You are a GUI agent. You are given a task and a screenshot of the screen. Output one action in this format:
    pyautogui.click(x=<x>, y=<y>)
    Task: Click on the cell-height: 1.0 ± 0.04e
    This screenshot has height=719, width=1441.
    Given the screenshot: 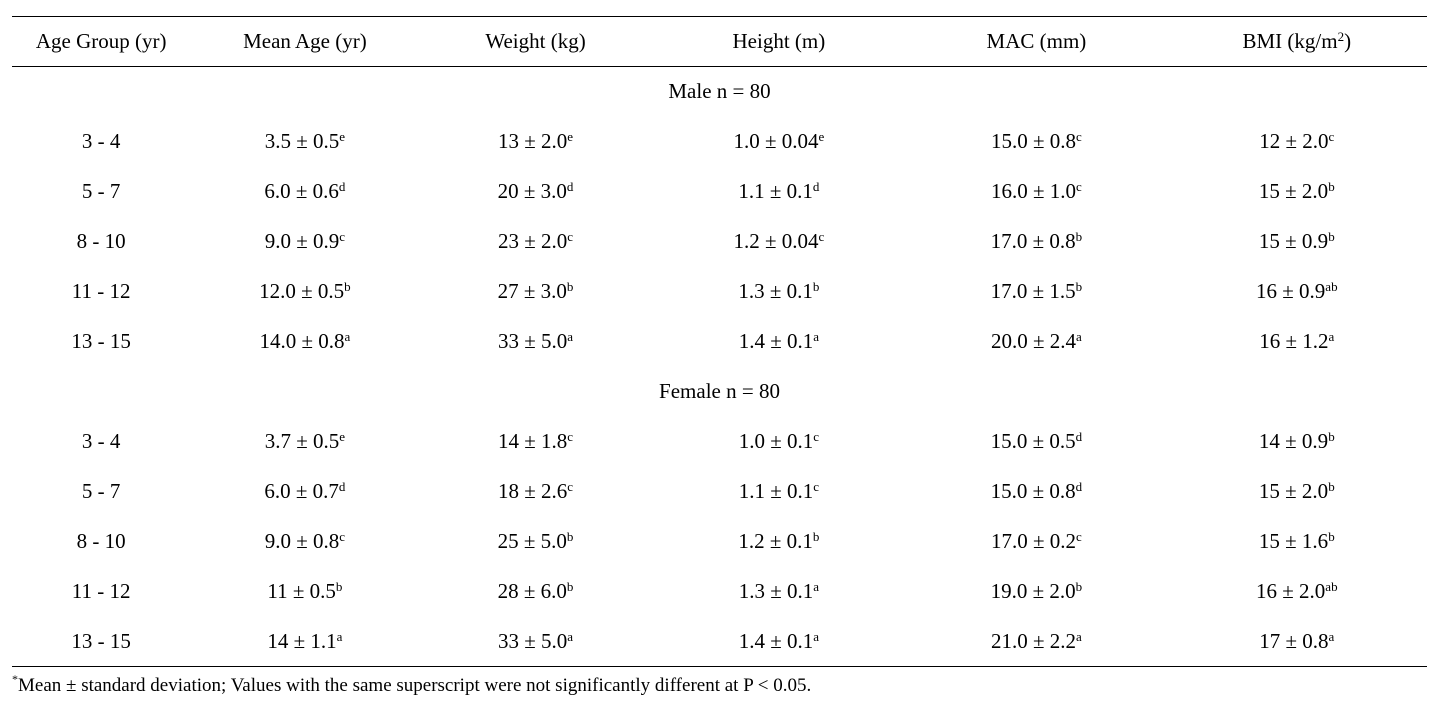 What is the action you would take?
    pyautogui.click(x=779, y=142)
    